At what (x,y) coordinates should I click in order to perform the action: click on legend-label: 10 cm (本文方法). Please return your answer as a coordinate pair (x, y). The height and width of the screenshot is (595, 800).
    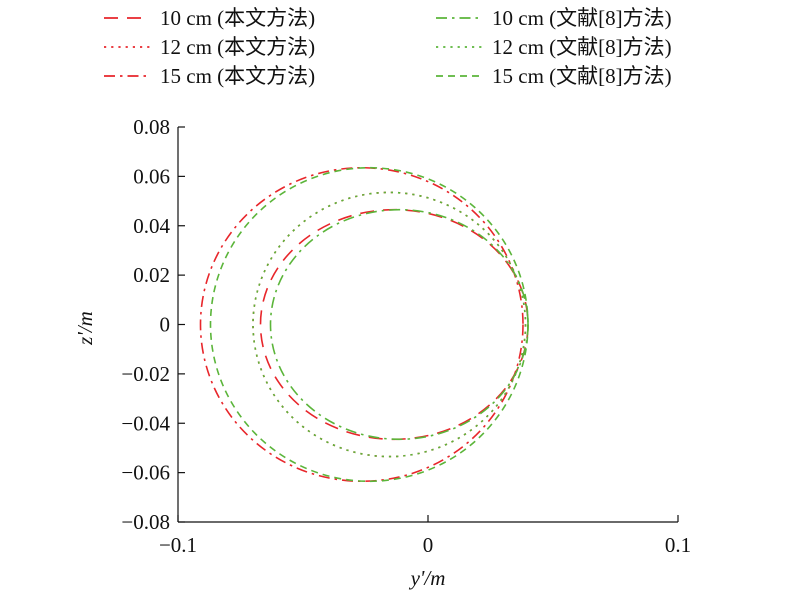
    Looking at the image, I should click on (237, 18).